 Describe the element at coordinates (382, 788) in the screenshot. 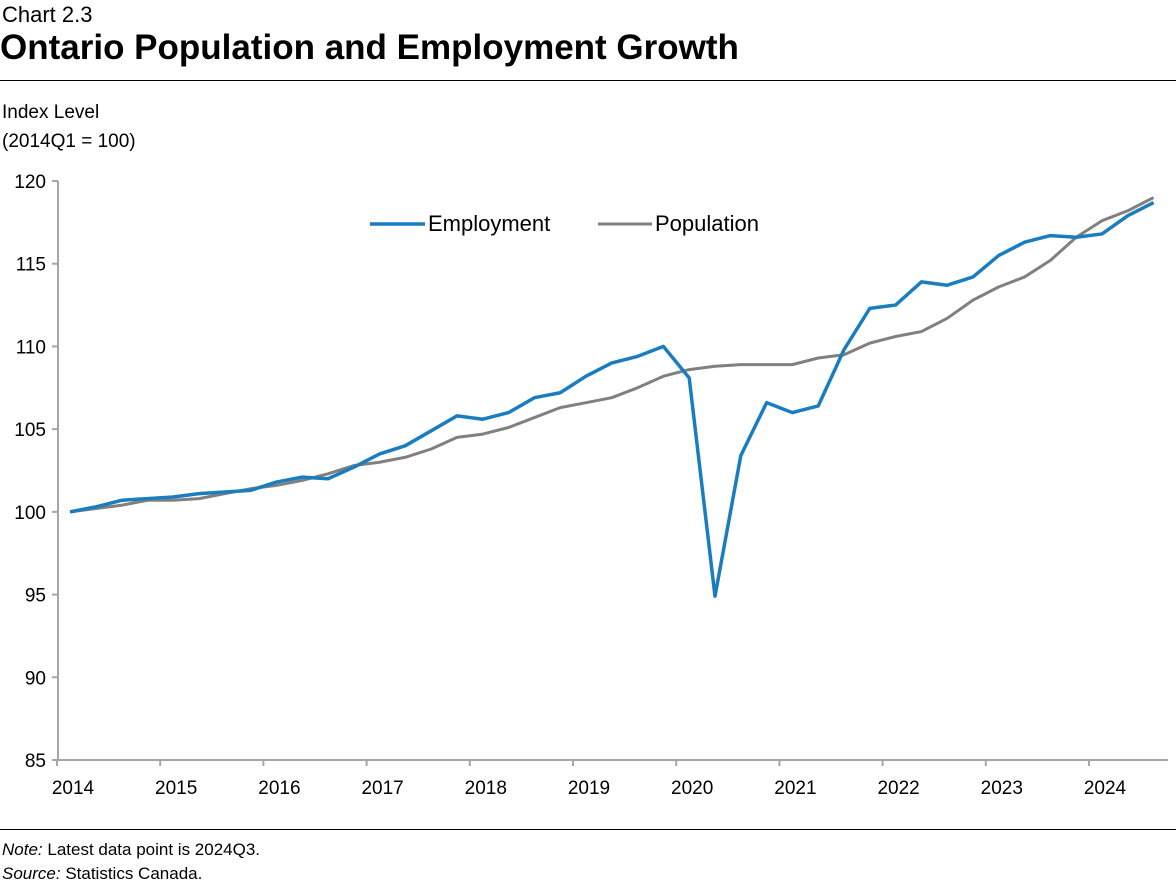

I see `x-tick-label: 2017` at that location.